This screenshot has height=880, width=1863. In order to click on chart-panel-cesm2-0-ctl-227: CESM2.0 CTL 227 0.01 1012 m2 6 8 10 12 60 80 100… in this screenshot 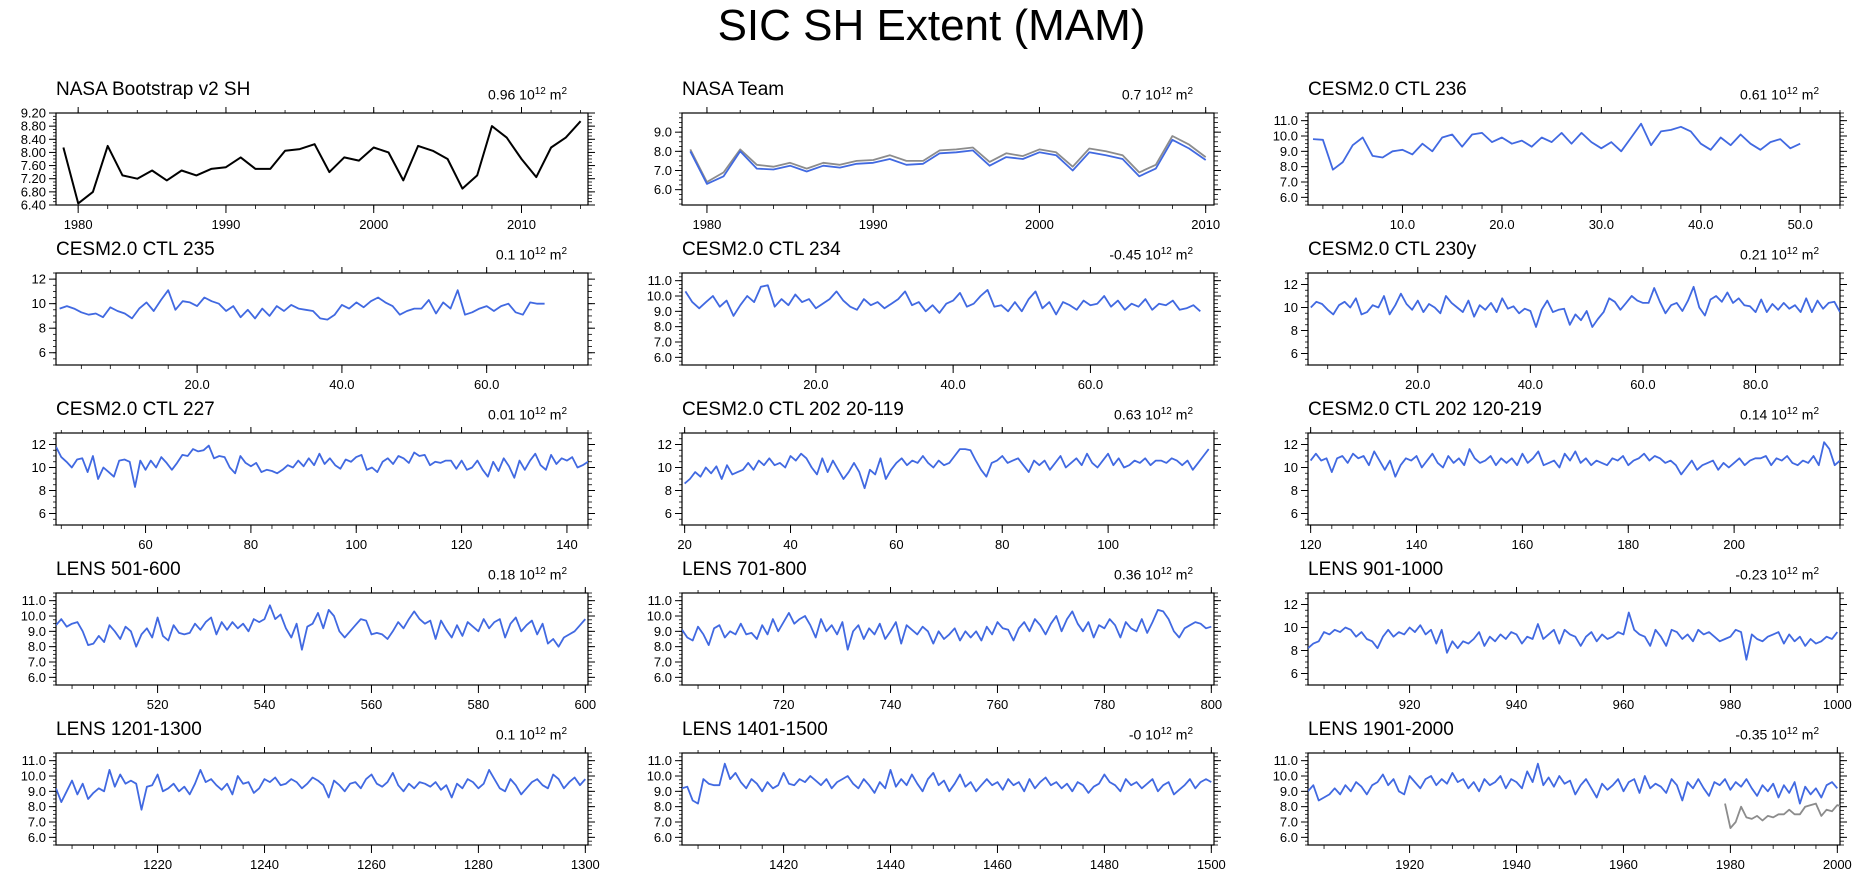, I will do `click(297, 475)`.